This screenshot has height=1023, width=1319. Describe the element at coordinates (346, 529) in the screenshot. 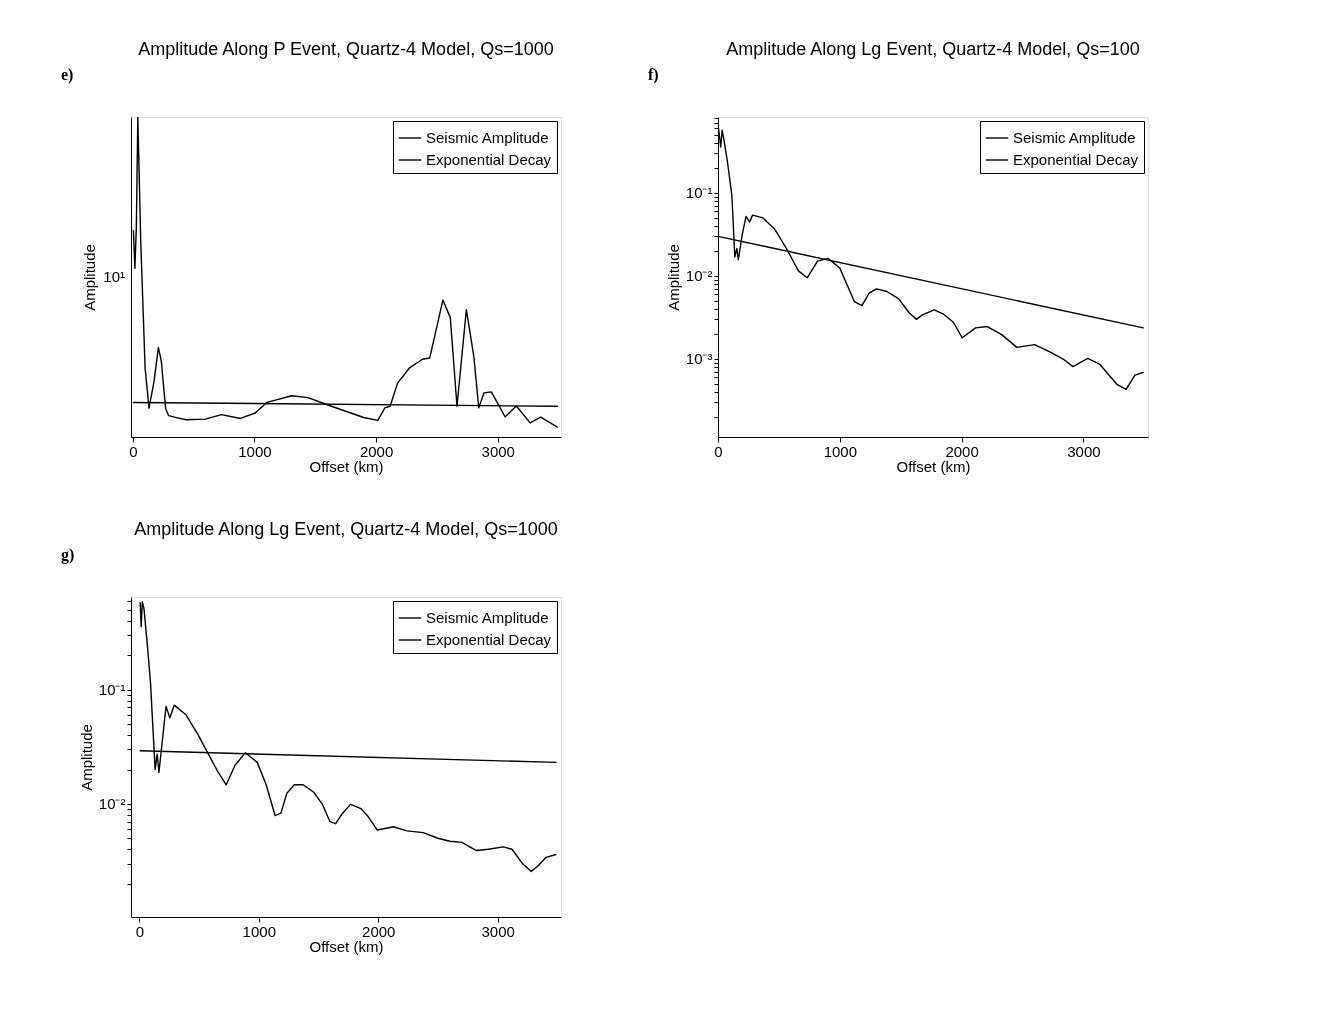

I see `chart-title: Amplitude Along Lg Event, Quartz-4 Model, Qs=1000` at that location.